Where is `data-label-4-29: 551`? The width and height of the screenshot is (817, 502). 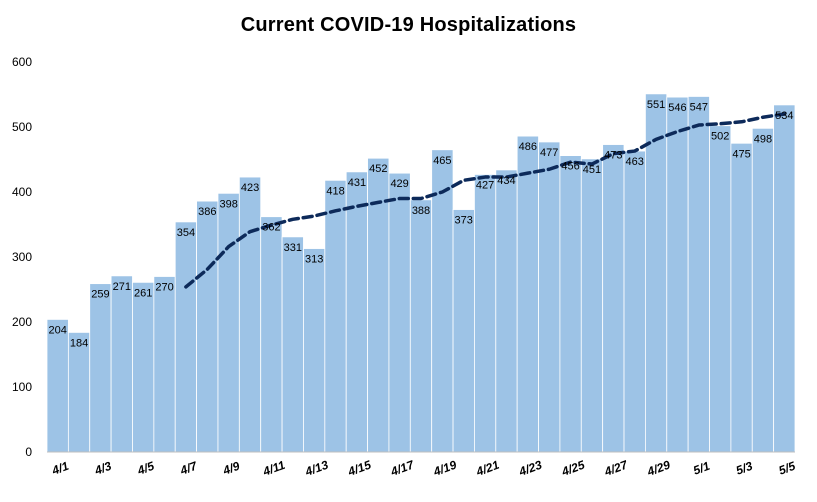 data-label-4-29: 551 is located at coordinates (656, 105).